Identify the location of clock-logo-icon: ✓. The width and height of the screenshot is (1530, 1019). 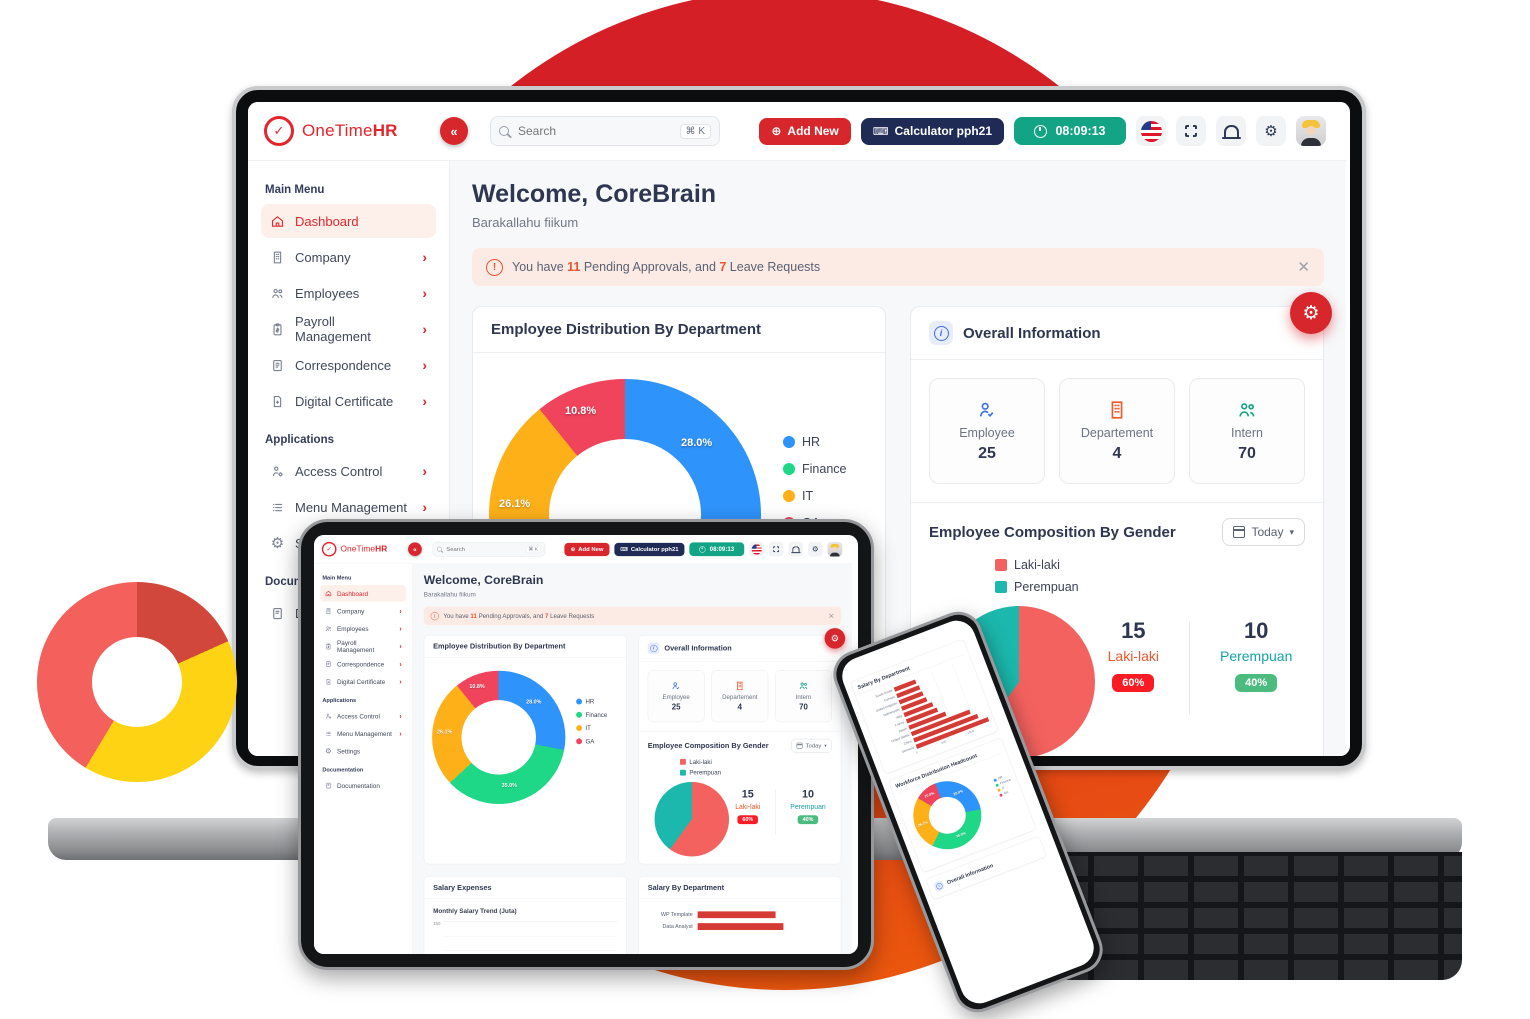
(329, 549).